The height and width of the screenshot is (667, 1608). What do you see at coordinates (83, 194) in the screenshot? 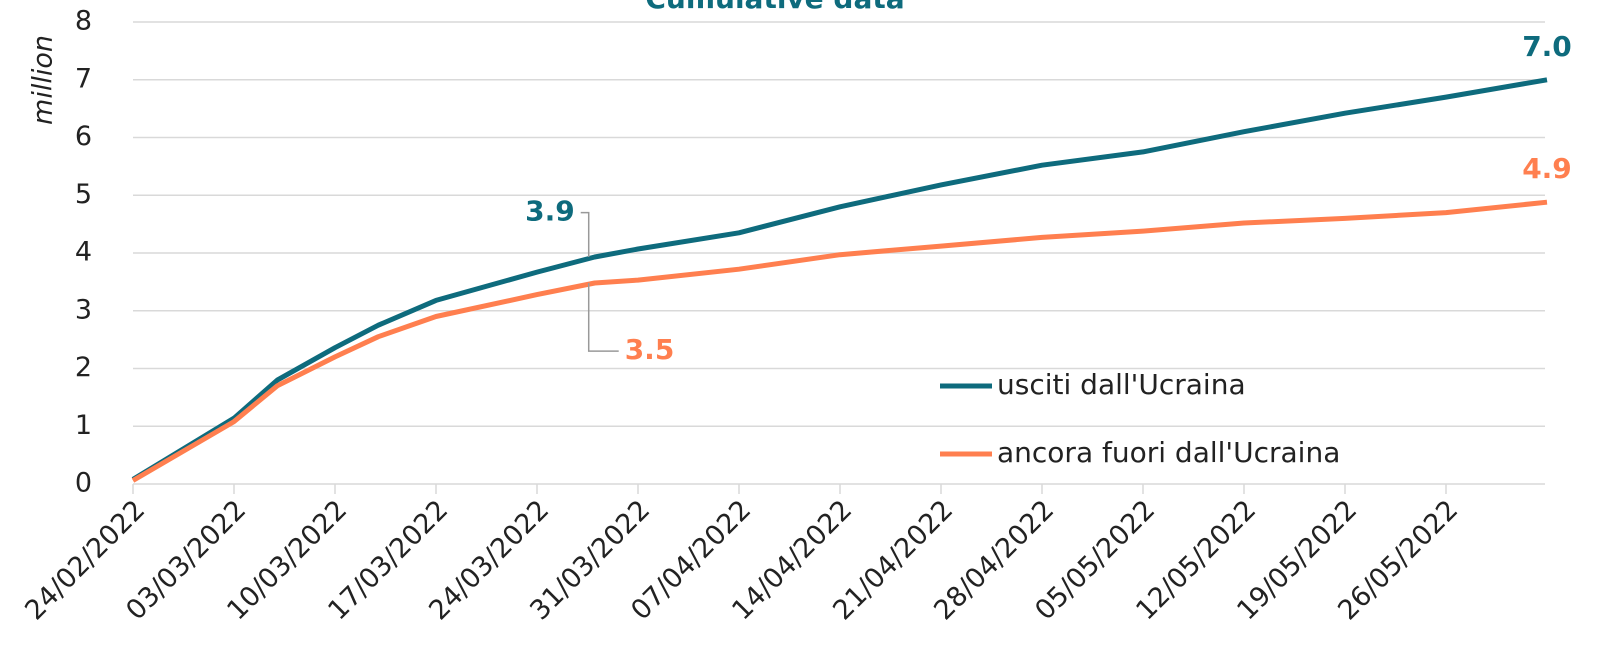
I see `y-tick-label: 5` at bounding box center [83, 194].